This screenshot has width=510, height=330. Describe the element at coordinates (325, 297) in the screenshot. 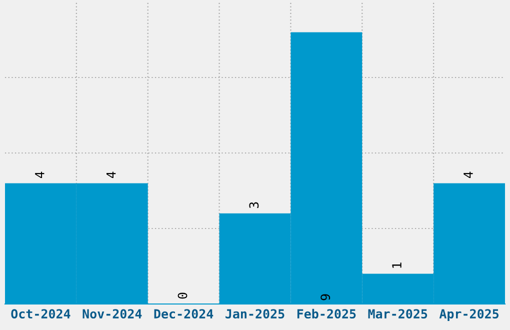

I see `data-label: 9` at that location.